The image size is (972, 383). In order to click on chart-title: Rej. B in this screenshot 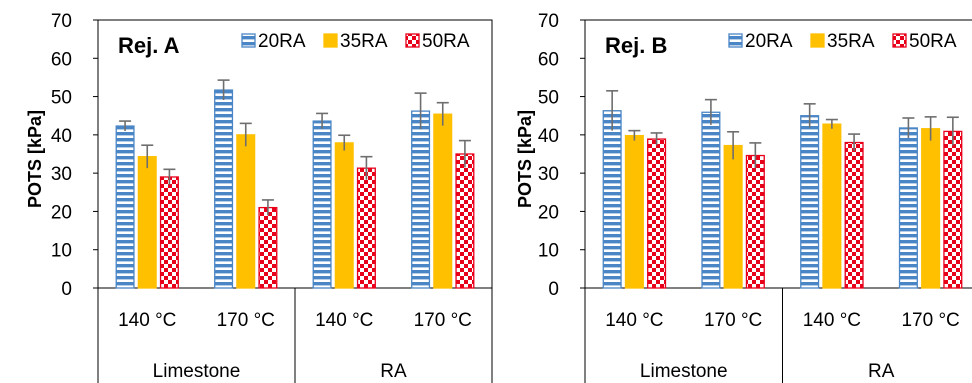, I will do `click(636, 45)`.